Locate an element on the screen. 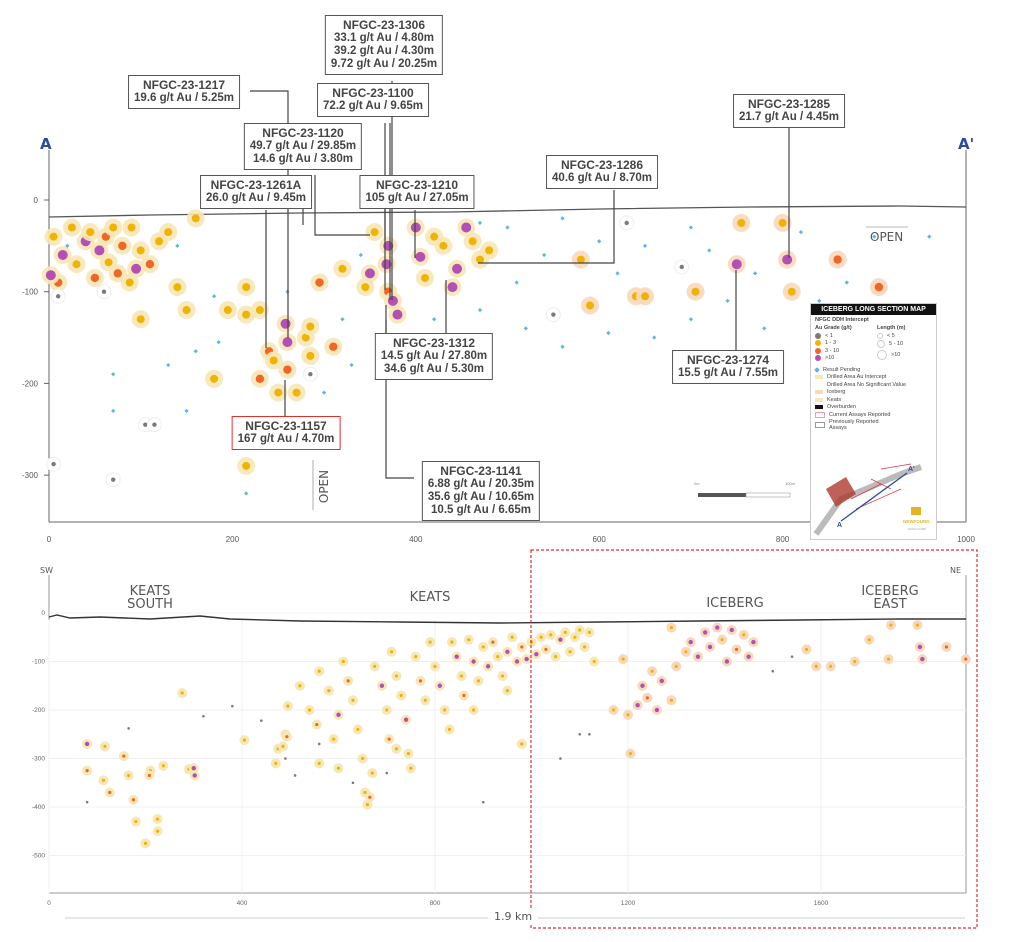 This screenshot has width=1024, height=942. legend-grade: < 1 is located at coordinates (829, 335).